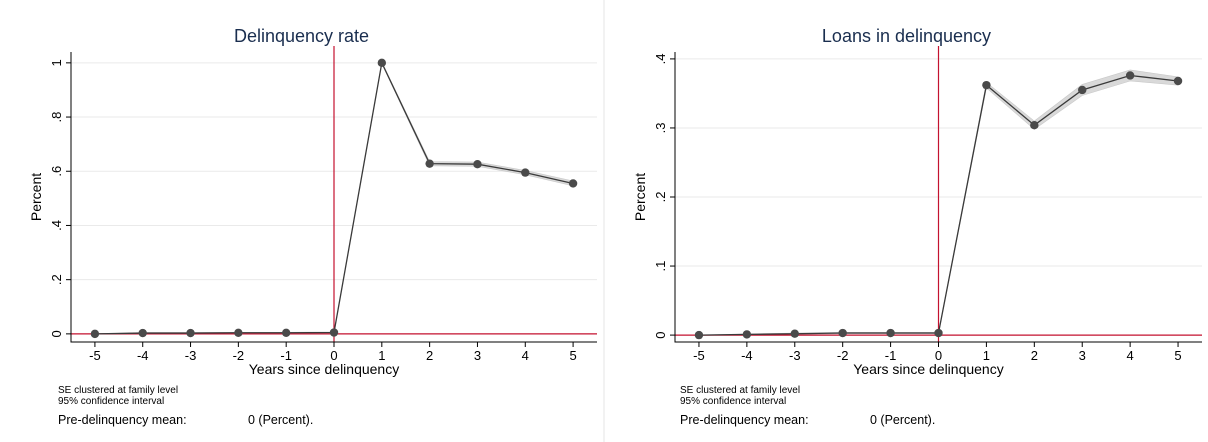 This screenshot has width=1208, height=442. I want to click on y-tick-label: .6, so click(56, 171).